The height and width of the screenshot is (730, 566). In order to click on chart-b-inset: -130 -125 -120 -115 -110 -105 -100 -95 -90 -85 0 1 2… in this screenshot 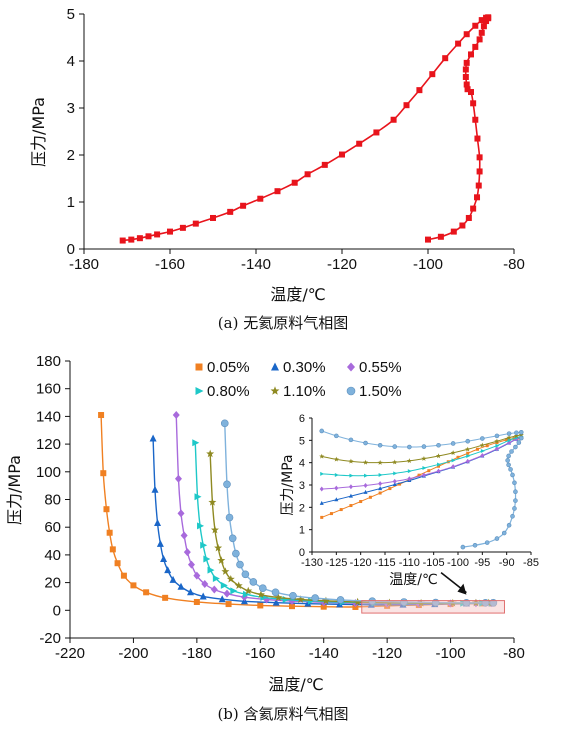, I will do `click(409, 500)`.